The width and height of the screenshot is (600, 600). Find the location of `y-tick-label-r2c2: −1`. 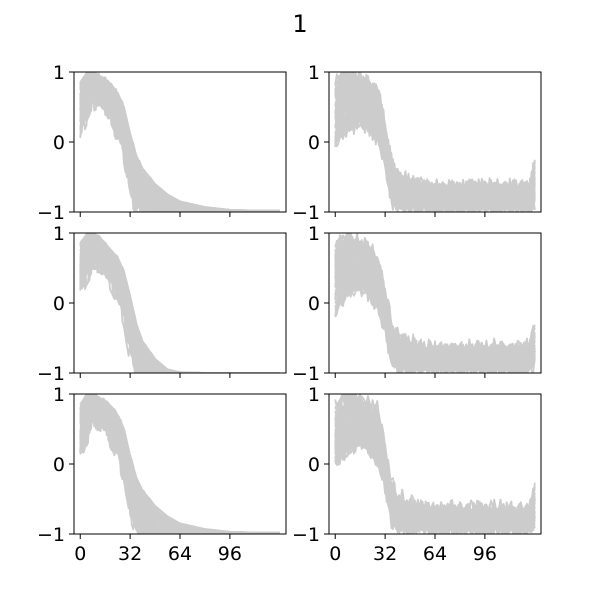

y-tick-label-r2c2: −1 is located at coordinates (306, 374).